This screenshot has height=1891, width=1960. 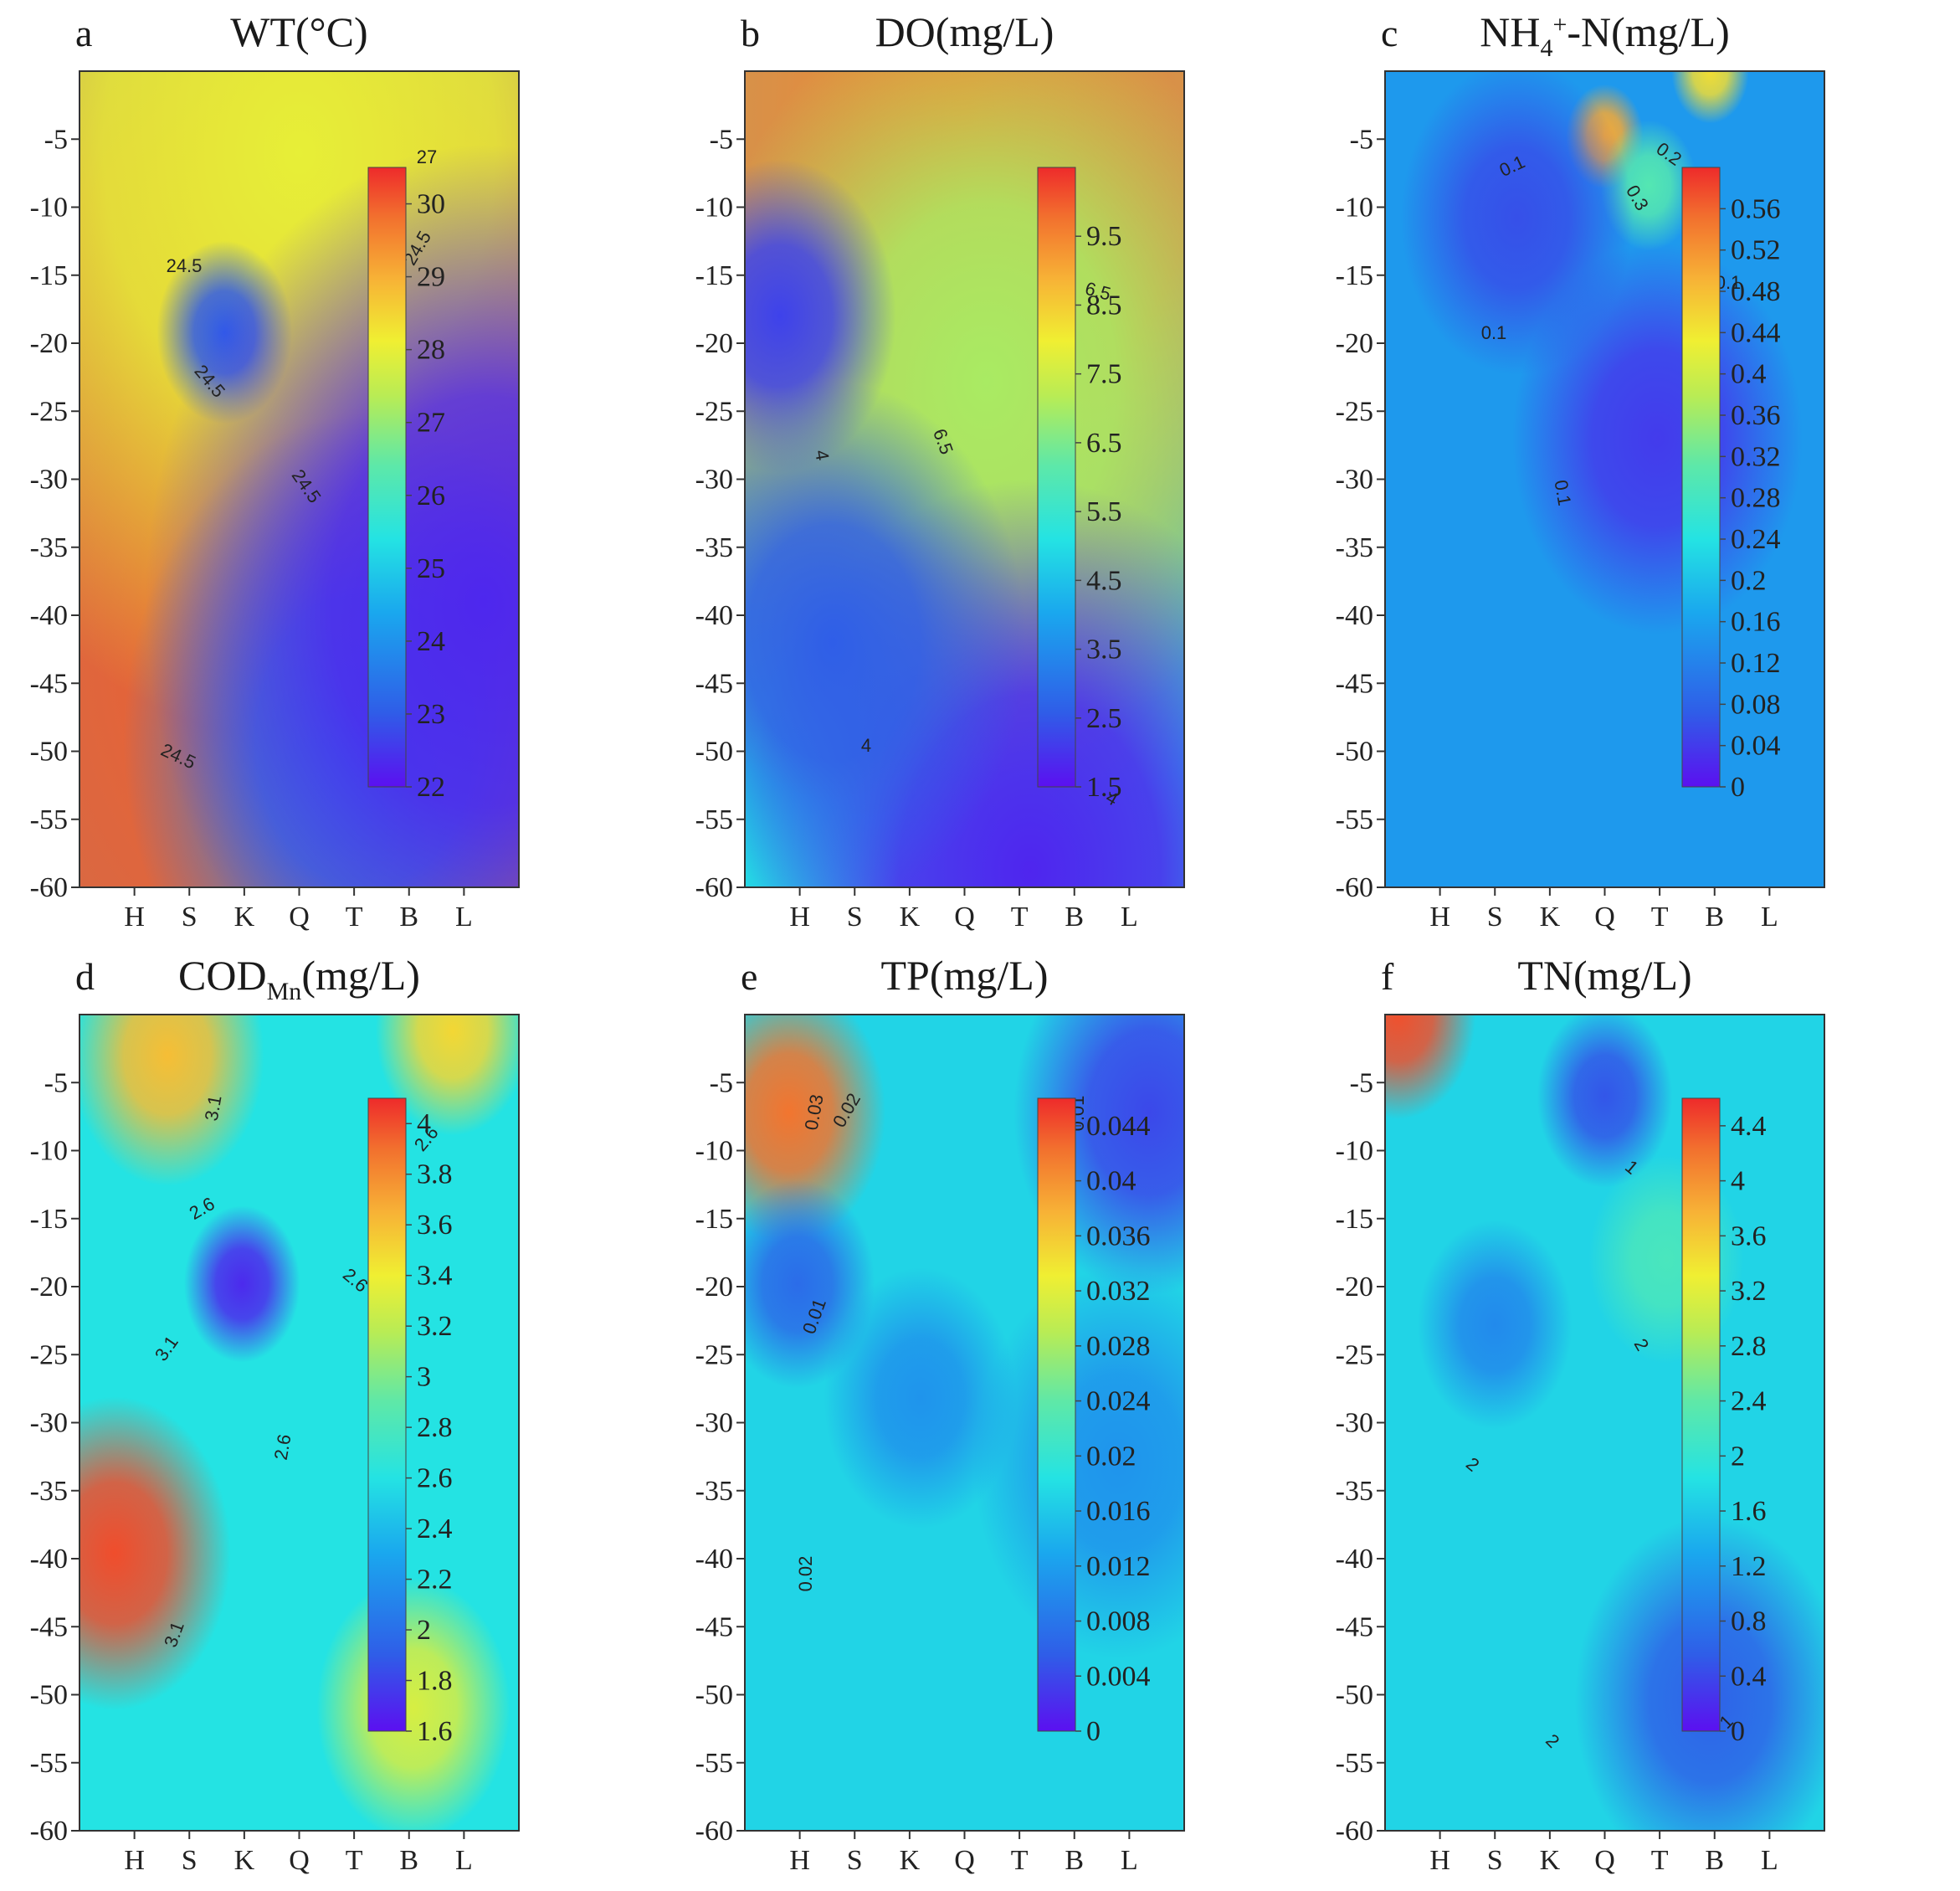 What do you see at coordinates (964, 31) in the screenshot?
I see `panel-title: DO(mg/L)` at bounding box center [964, 31].